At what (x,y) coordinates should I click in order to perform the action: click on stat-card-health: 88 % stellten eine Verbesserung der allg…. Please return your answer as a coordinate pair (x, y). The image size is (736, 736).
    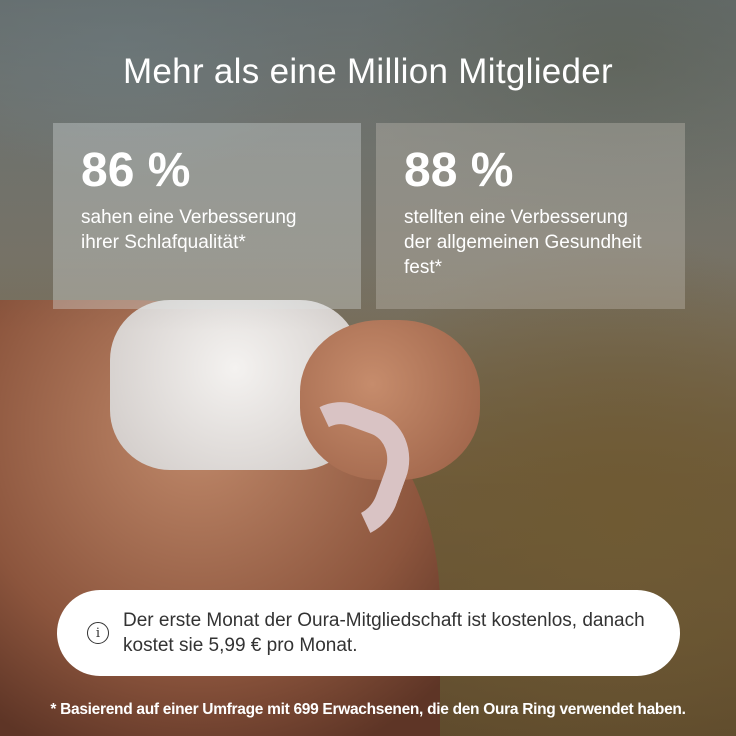
    Looking at the image, I should click on (530, 216).